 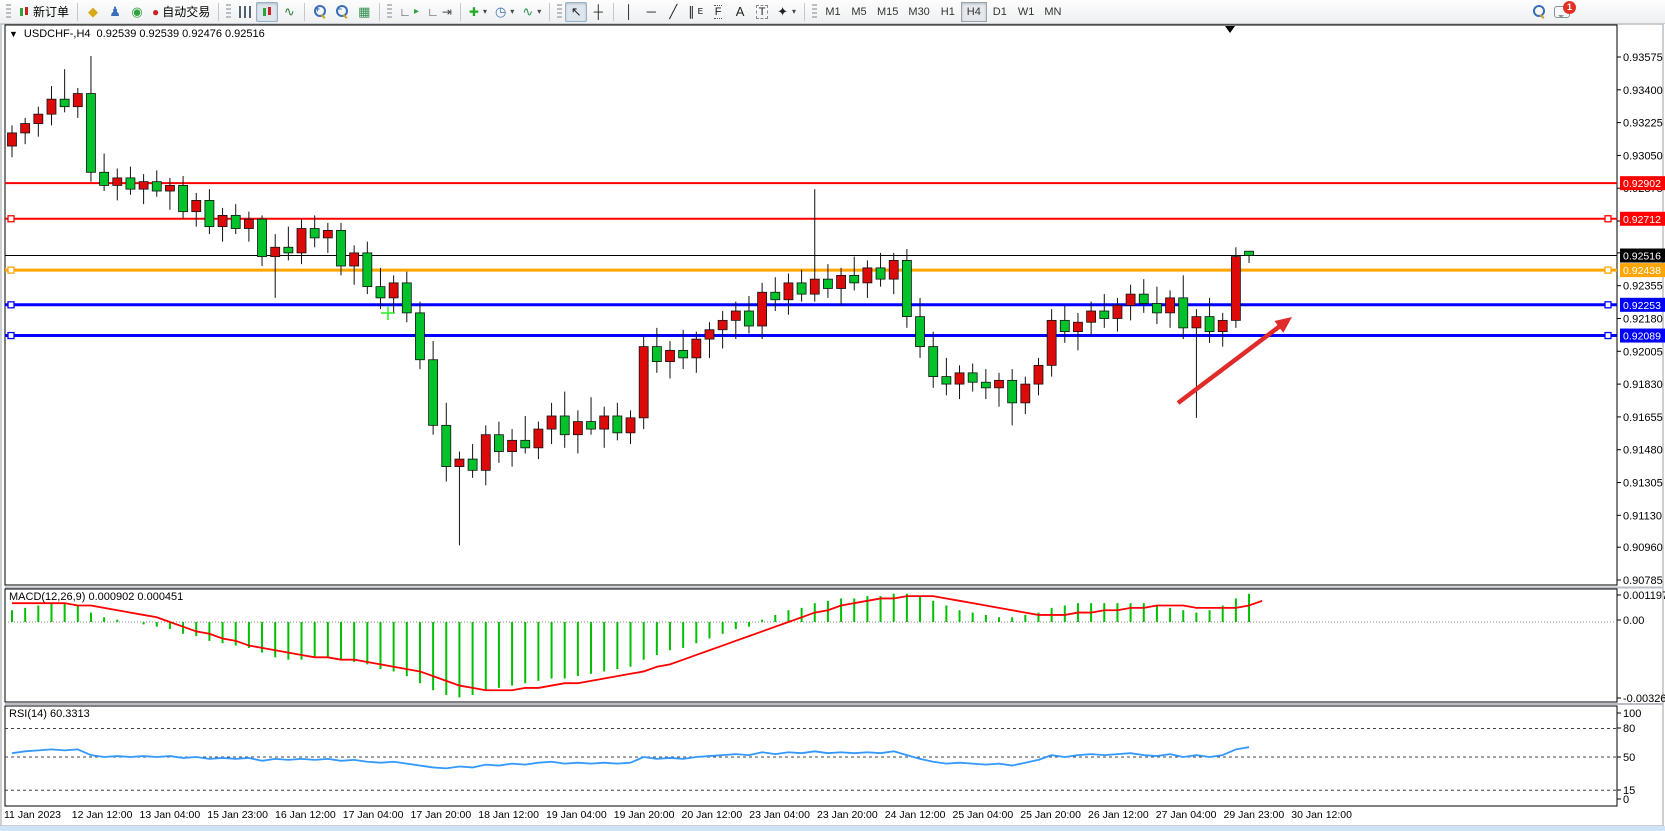 What do you see at coordinates (137, 12) in the screenshot?
I see `terminal-button: ◉` at bounding box center [137, 12].